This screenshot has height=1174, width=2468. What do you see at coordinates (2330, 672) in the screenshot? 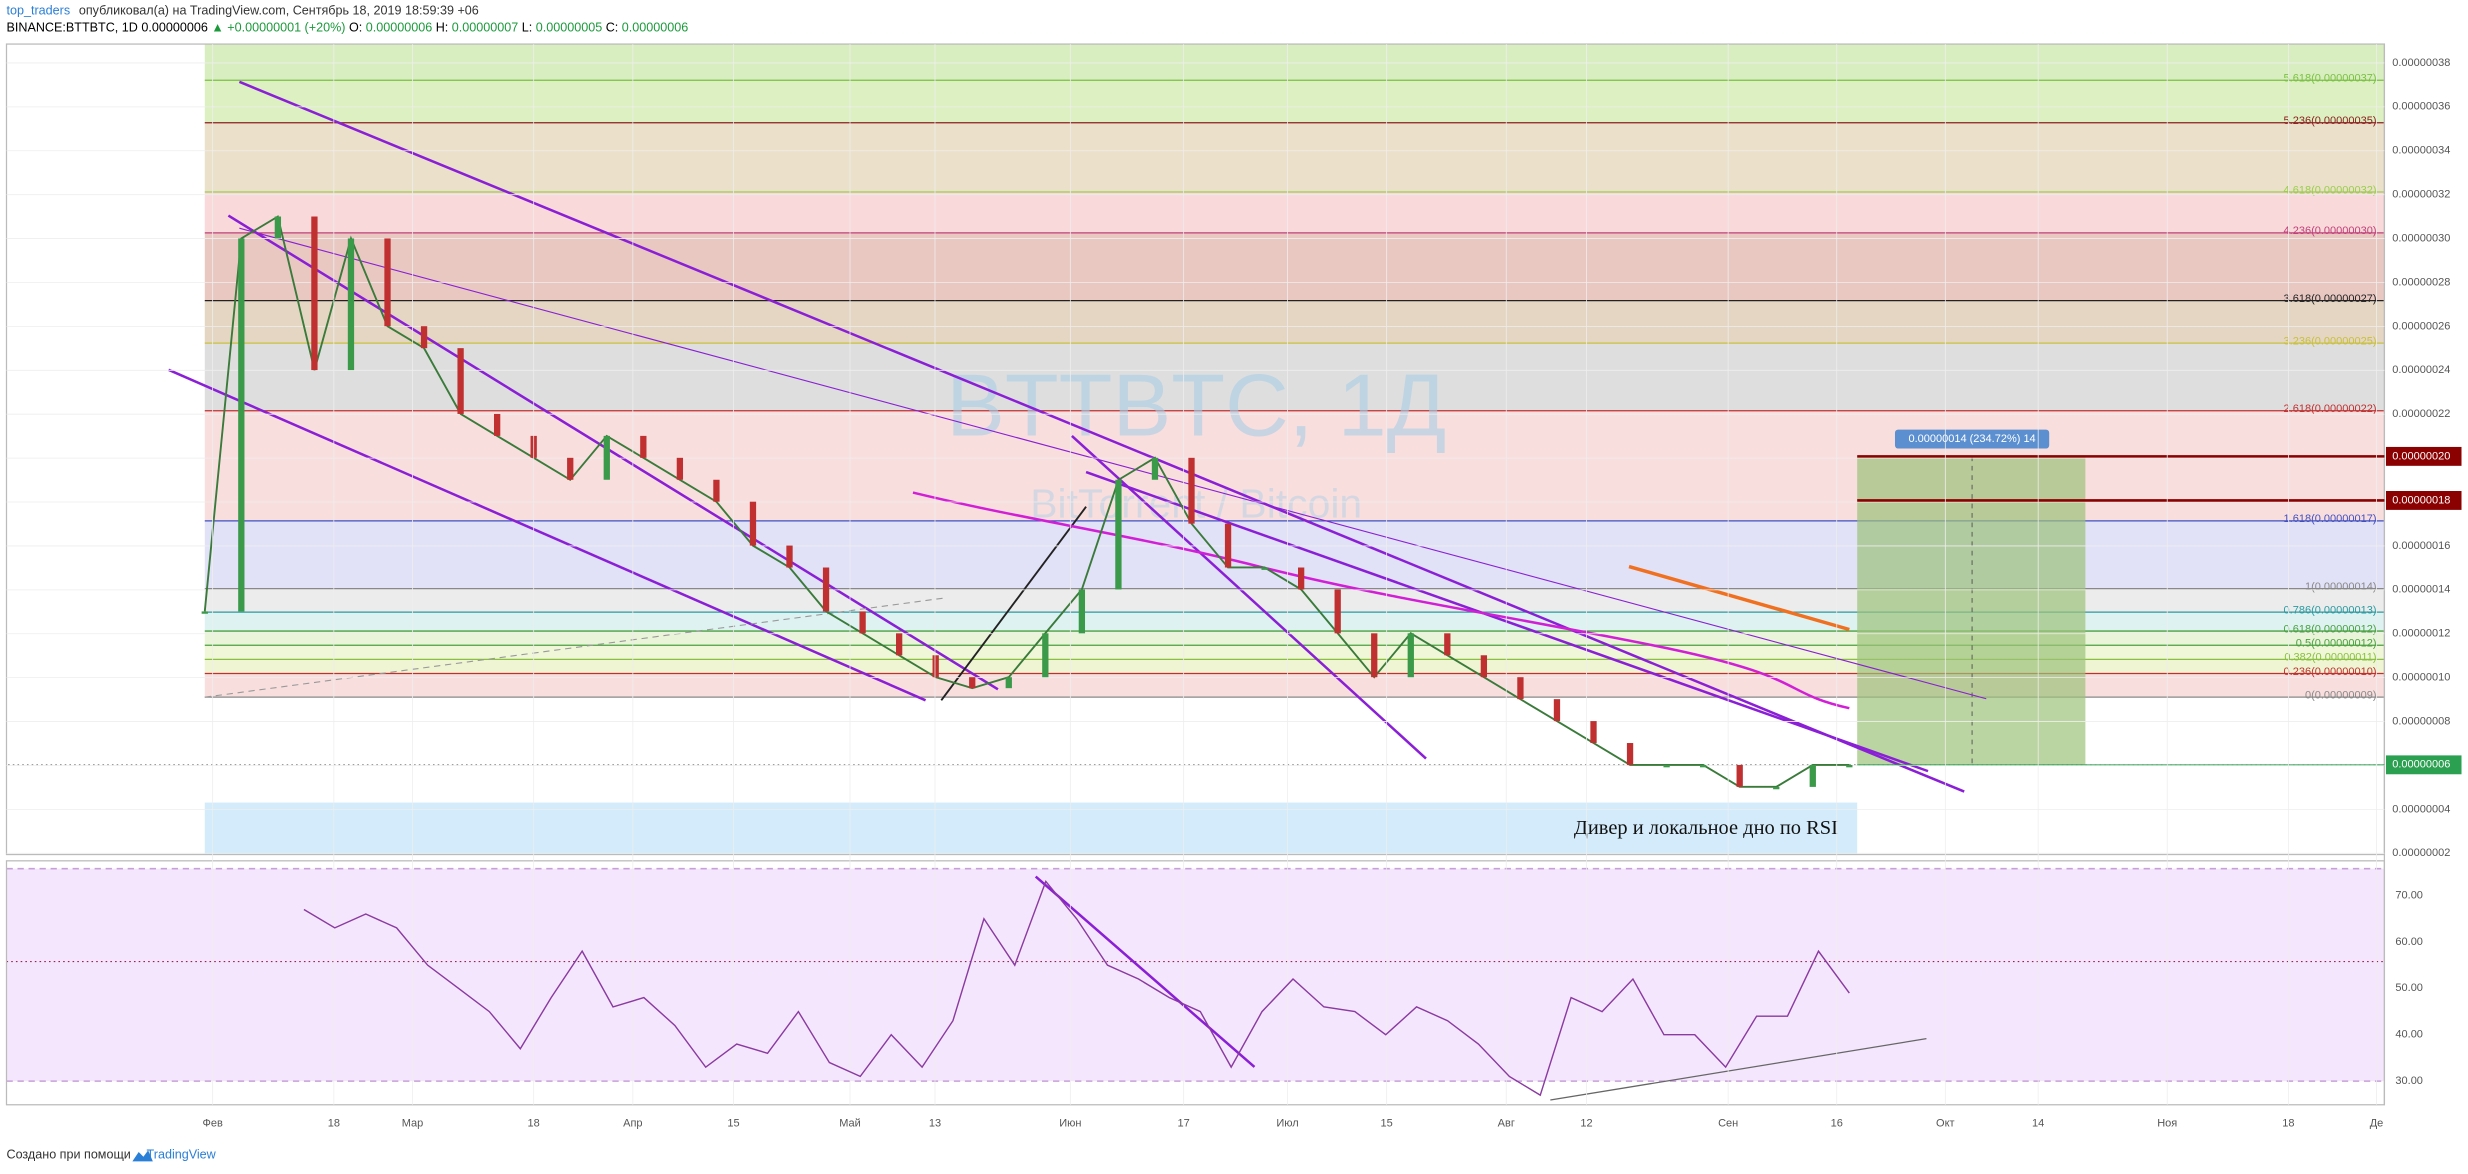
I see `fib-label: 0.236(0.00000010)` at bounding box center [2330, 672].